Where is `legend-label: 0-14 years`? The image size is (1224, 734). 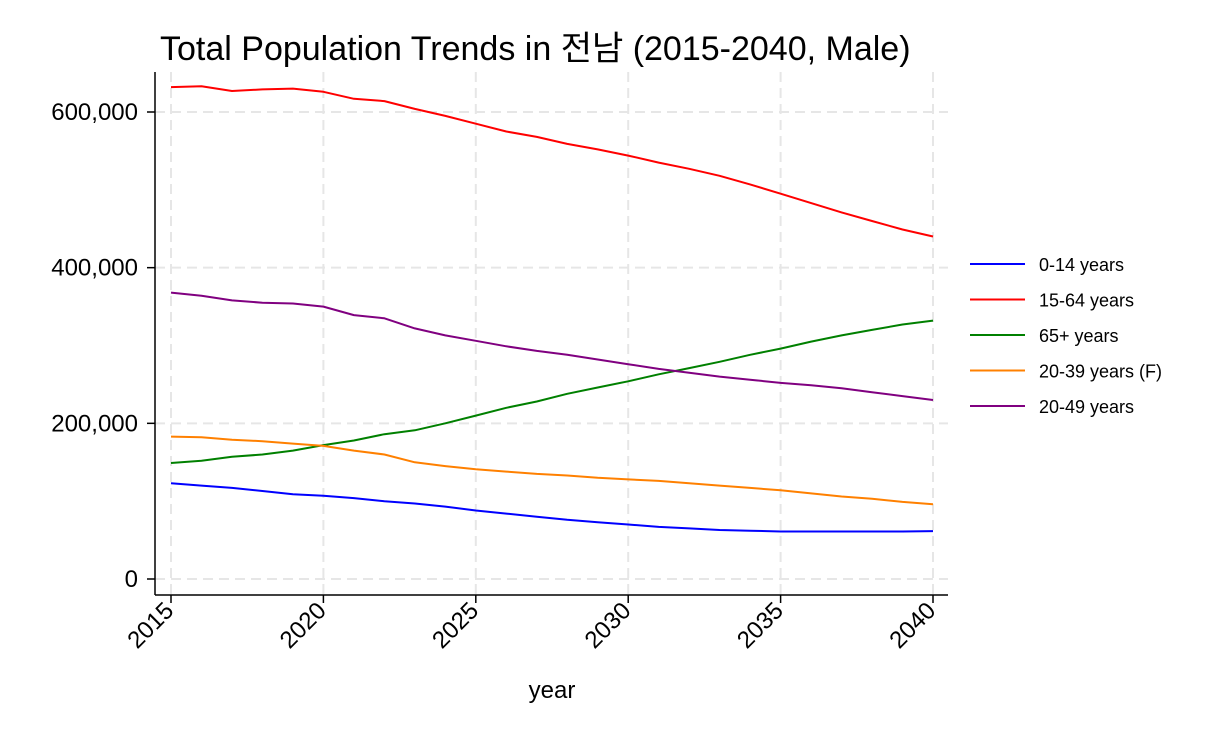
legend-label: 0-14 years is located at coordinates (1081, 265).